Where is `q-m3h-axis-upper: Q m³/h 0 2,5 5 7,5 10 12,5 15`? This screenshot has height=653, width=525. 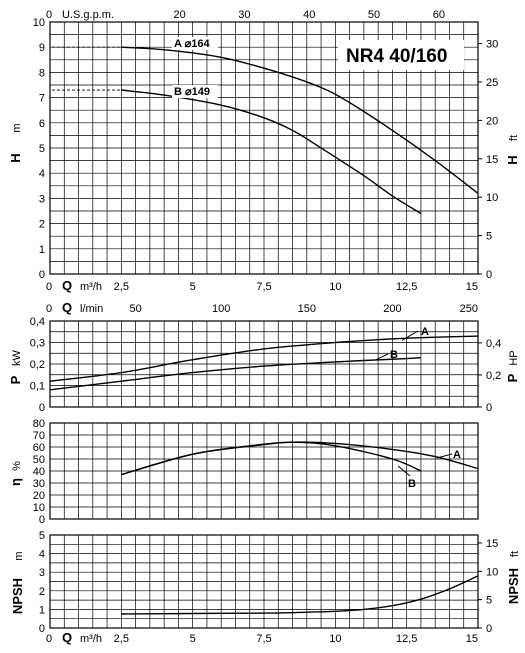
q-m3h-axis-upper: Q m³/h 0 2,5 5 7,5 10 12,5 15 is located at coordinates (262, 285).